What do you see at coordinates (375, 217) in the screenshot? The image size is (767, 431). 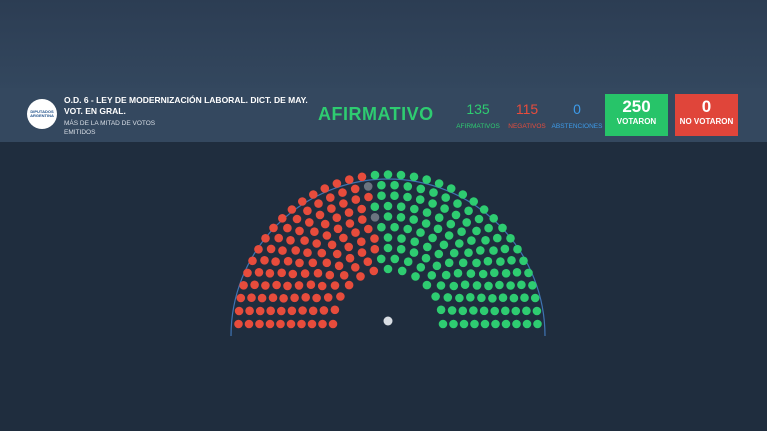 I see `empty-seat` at bounding box center [375, 217].